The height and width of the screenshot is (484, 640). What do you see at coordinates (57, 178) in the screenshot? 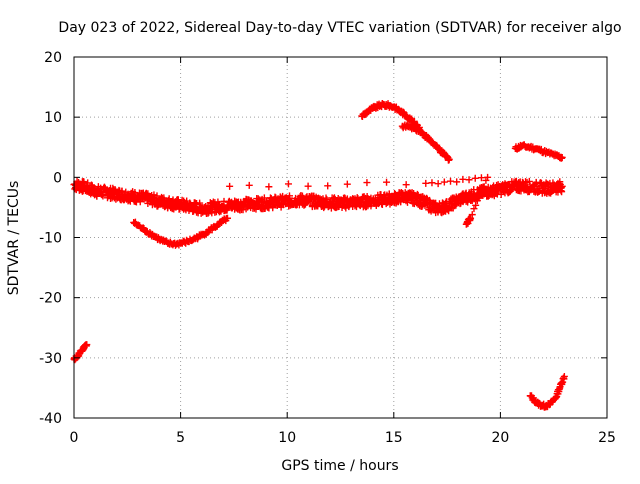
I see `y-tick-label: 0` at bounding box center [57, 178].